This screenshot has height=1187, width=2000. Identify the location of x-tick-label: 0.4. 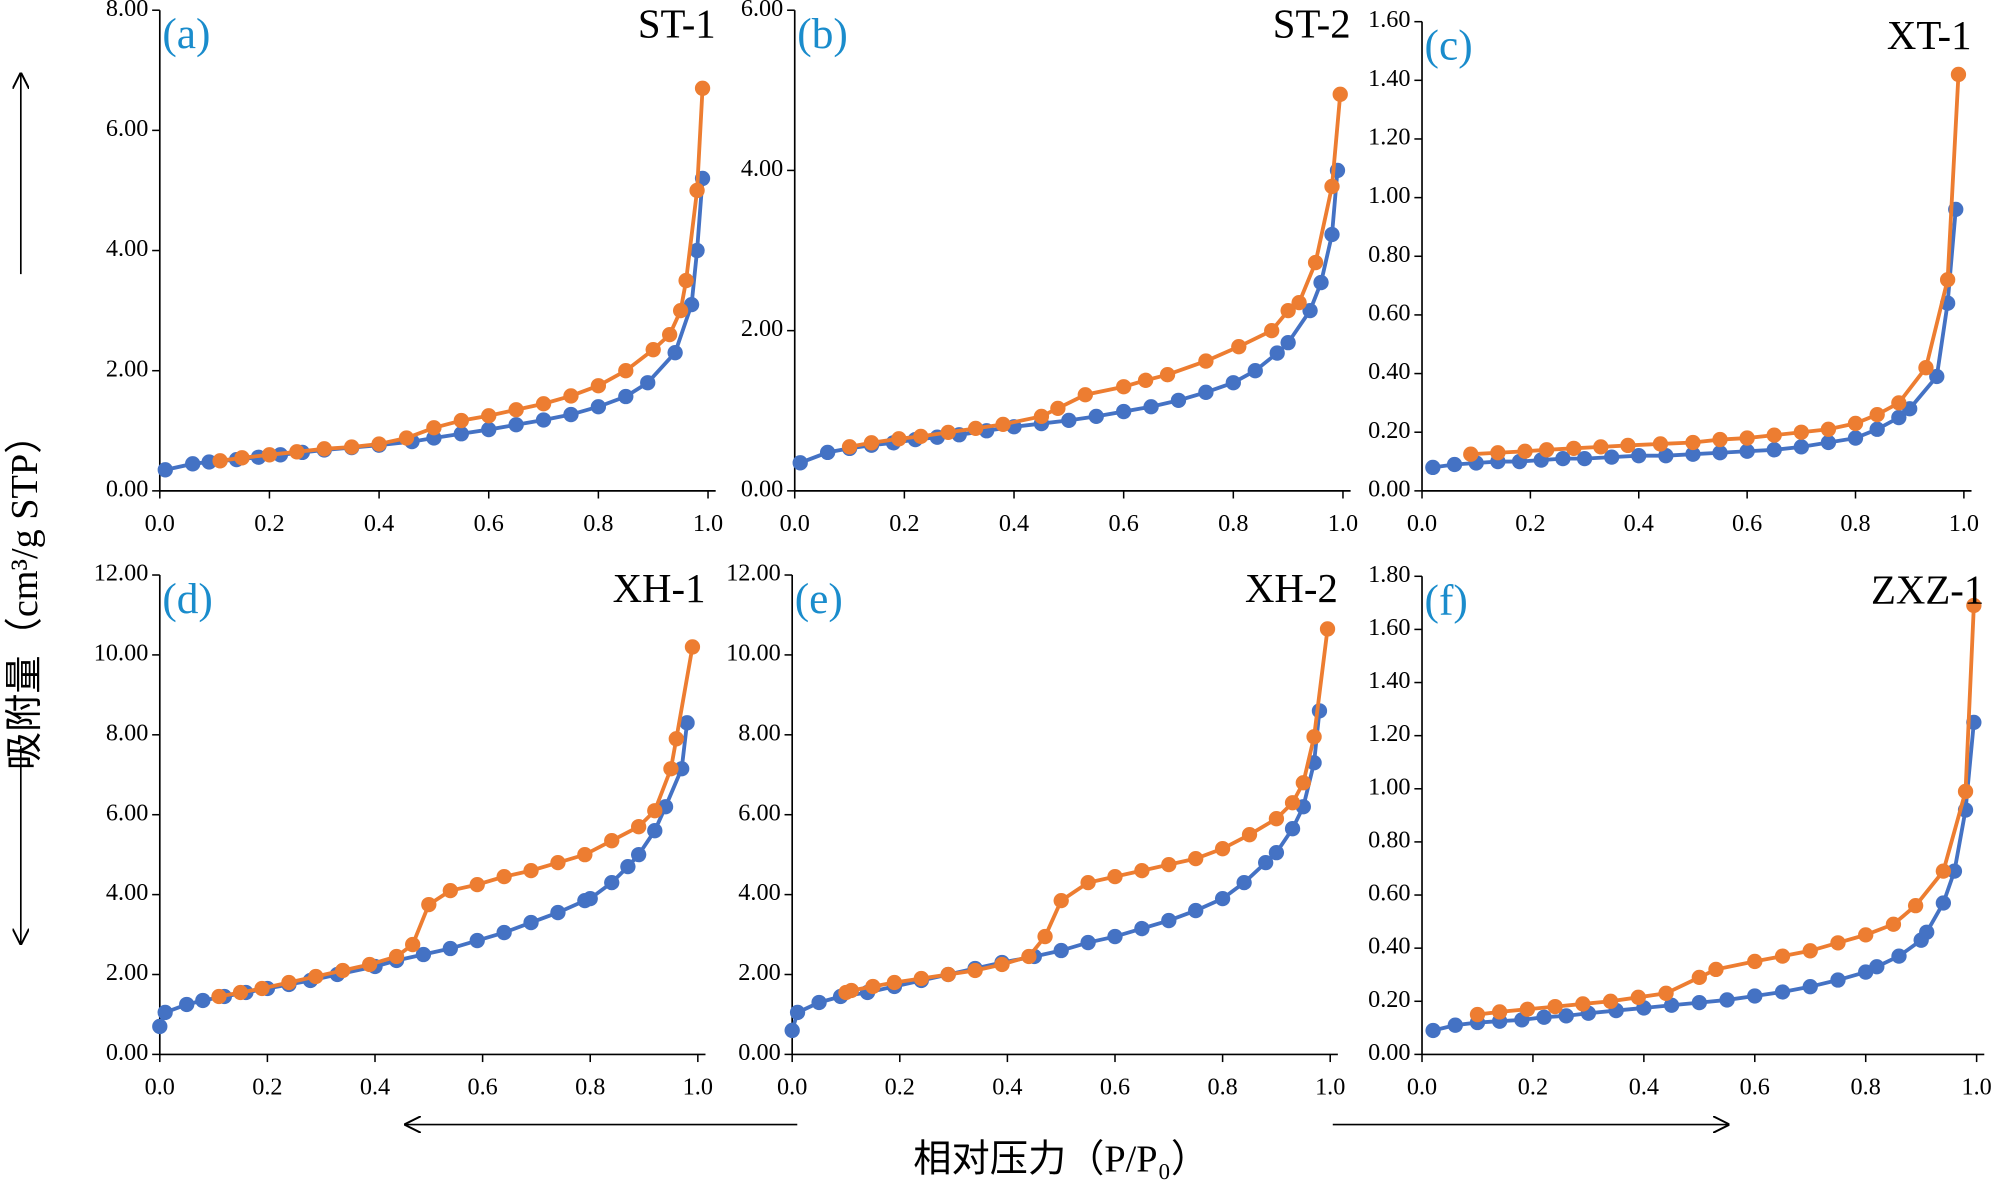
(1639, 523).